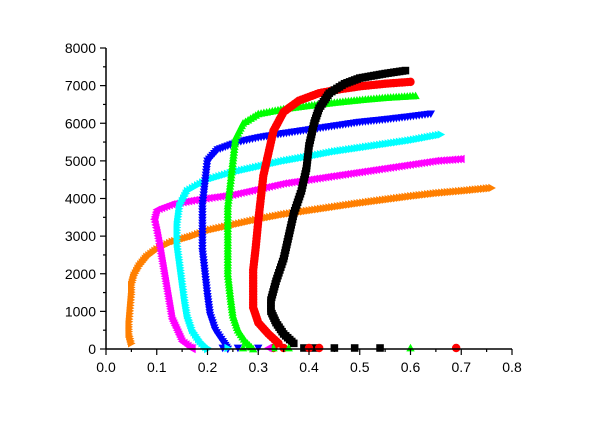 This screenshot has height=421, width=600. What do you see at coordinates (80, 123) in the screenshot?
I see `y-tick-label: 6000` at bounding box center [80, 123].